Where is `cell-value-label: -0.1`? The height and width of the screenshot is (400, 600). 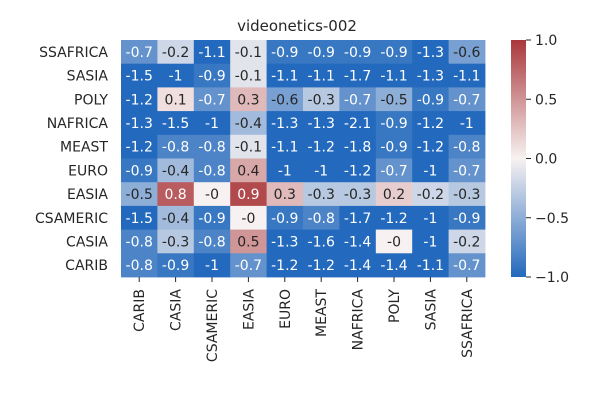 cell-value-label: -0.1 is located at coordinates (248, 148).